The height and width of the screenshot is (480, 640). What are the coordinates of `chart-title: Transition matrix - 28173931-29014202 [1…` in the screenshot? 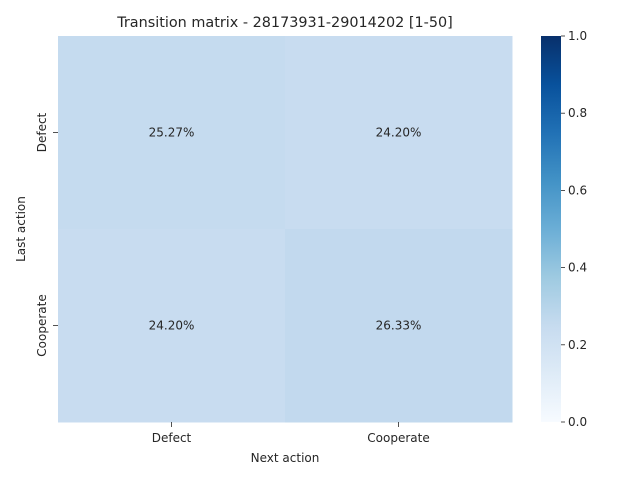 It's located at (284, 23).